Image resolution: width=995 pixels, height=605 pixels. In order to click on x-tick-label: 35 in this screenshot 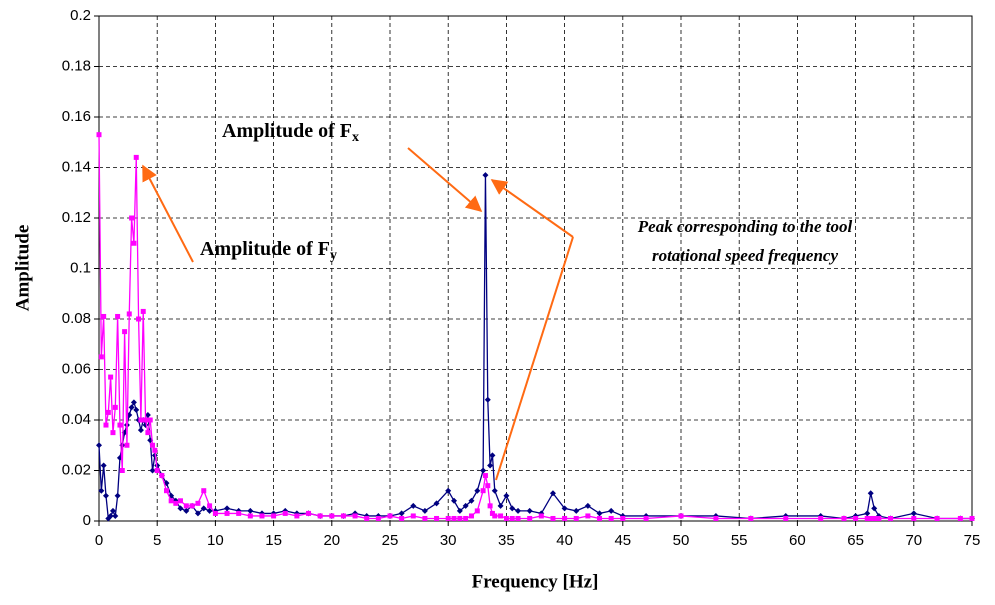, I will do `click(506, 540)`.